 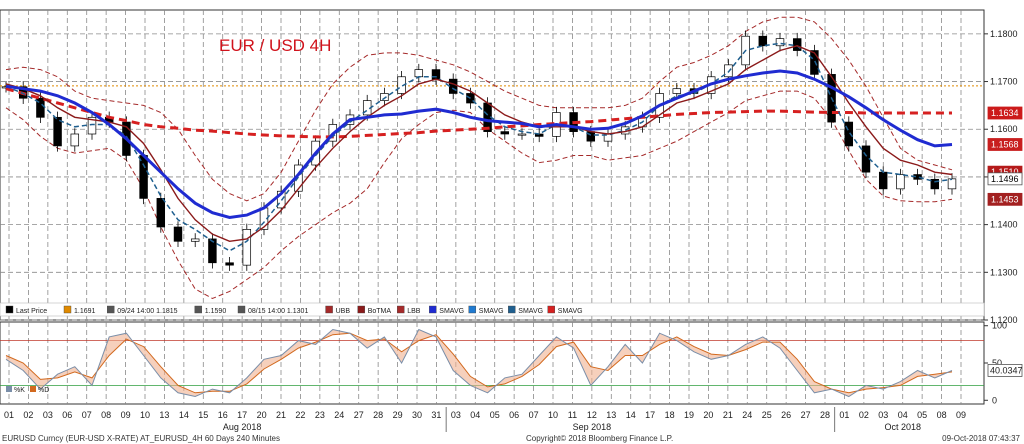 I want to click on price-tag-label: 1.1496, so click(x=1005, y=179).